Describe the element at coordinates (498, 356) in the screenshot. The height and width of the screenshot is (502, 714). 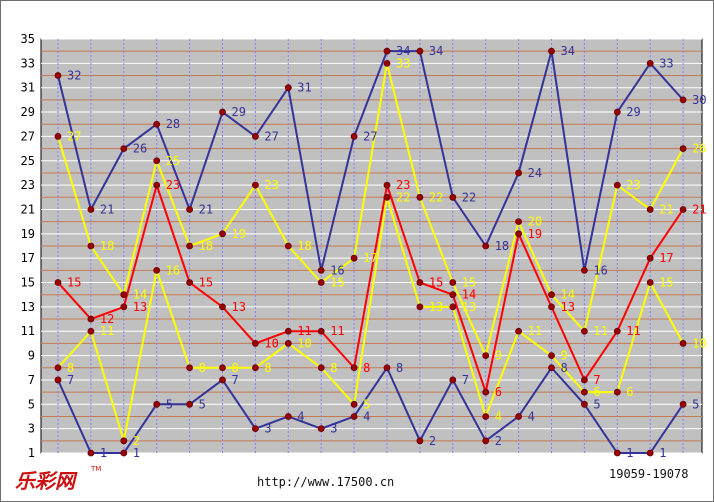
I see `data-label: 9` at that location.